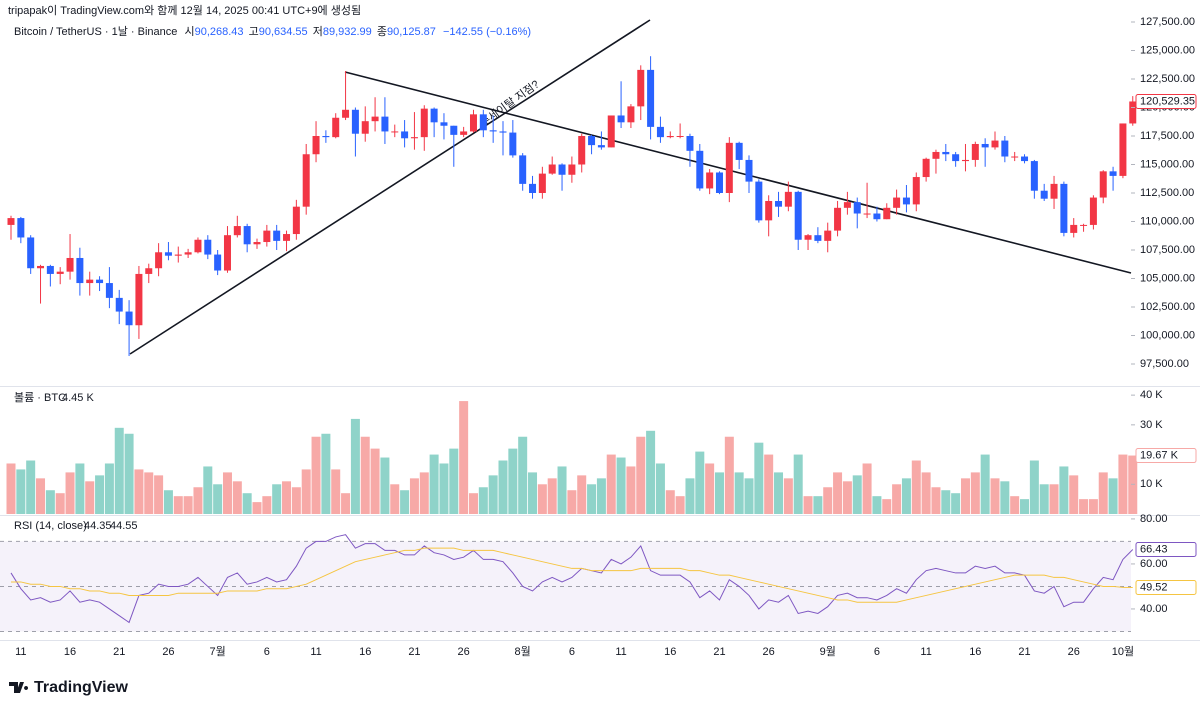 The image size is (1200, 711). I want to click on y-tick-label: 110,000.00, so click(1167, 221).